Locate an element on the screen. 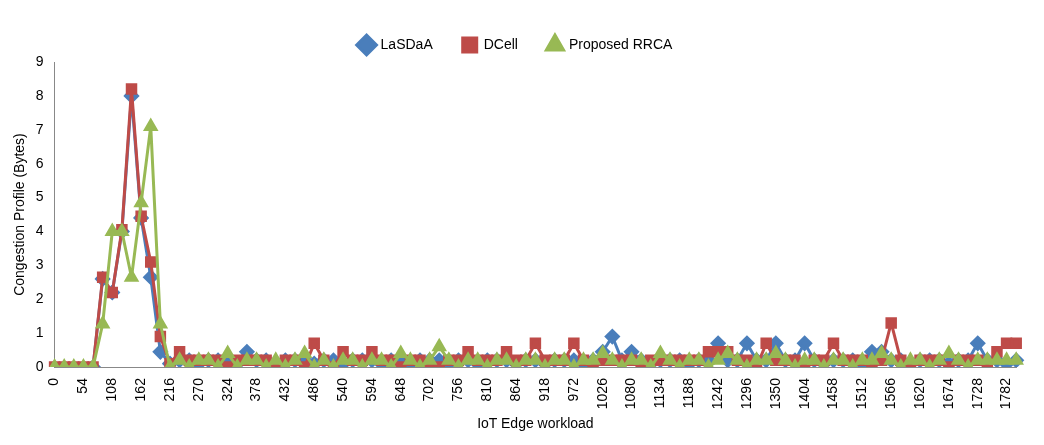 This screenshot has width=1044, height=445. y-tick-label: 0 is located at coordinates (39, 365).